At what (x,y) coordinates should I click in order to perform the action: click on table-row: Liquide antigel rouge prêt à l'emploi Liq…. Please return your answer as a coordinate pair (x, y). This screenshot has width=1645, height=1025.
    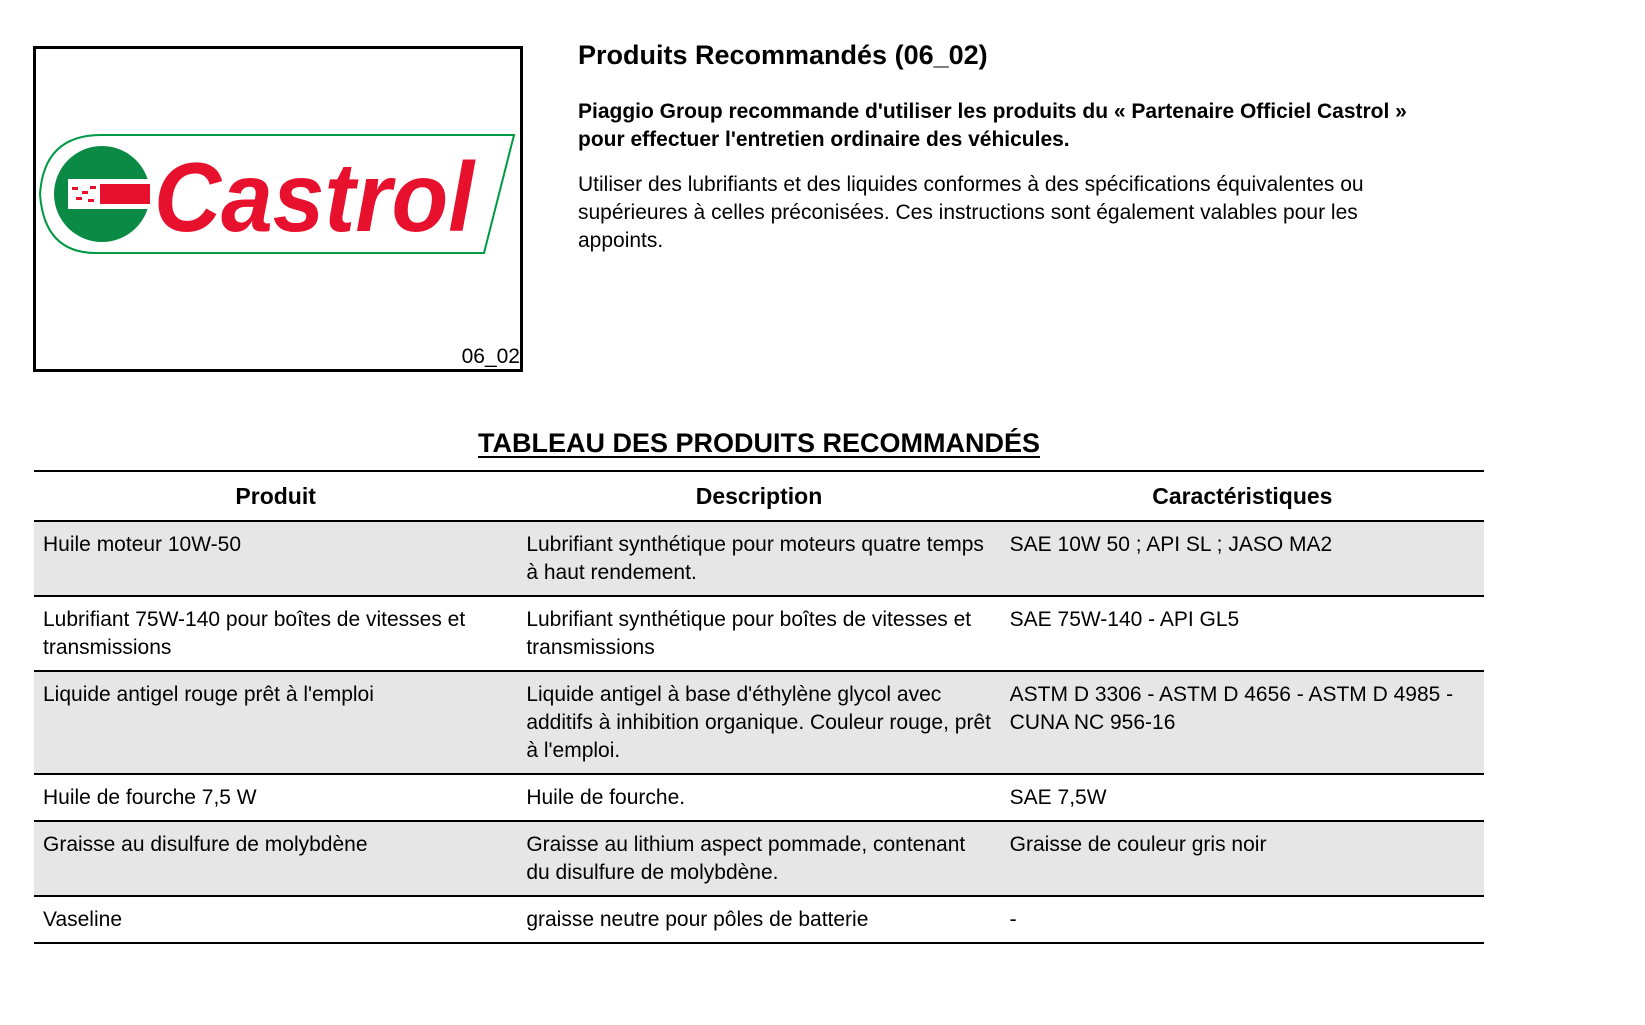
    Looking at the image, I should click on (759, 723).